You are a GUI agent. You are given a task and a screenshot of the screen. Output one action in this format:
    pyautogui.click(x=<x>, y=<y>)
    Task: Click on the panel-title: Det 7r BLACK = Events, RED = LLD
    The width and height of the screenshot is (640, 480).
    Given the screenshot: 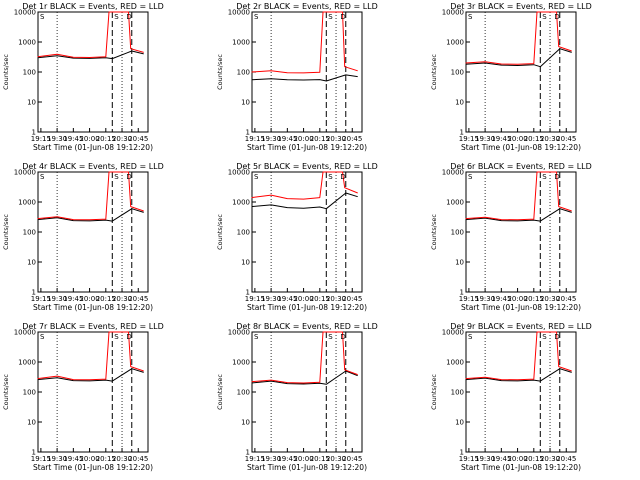 What is the action you would take?
    pyautogui.click(x=93, y=326)
    